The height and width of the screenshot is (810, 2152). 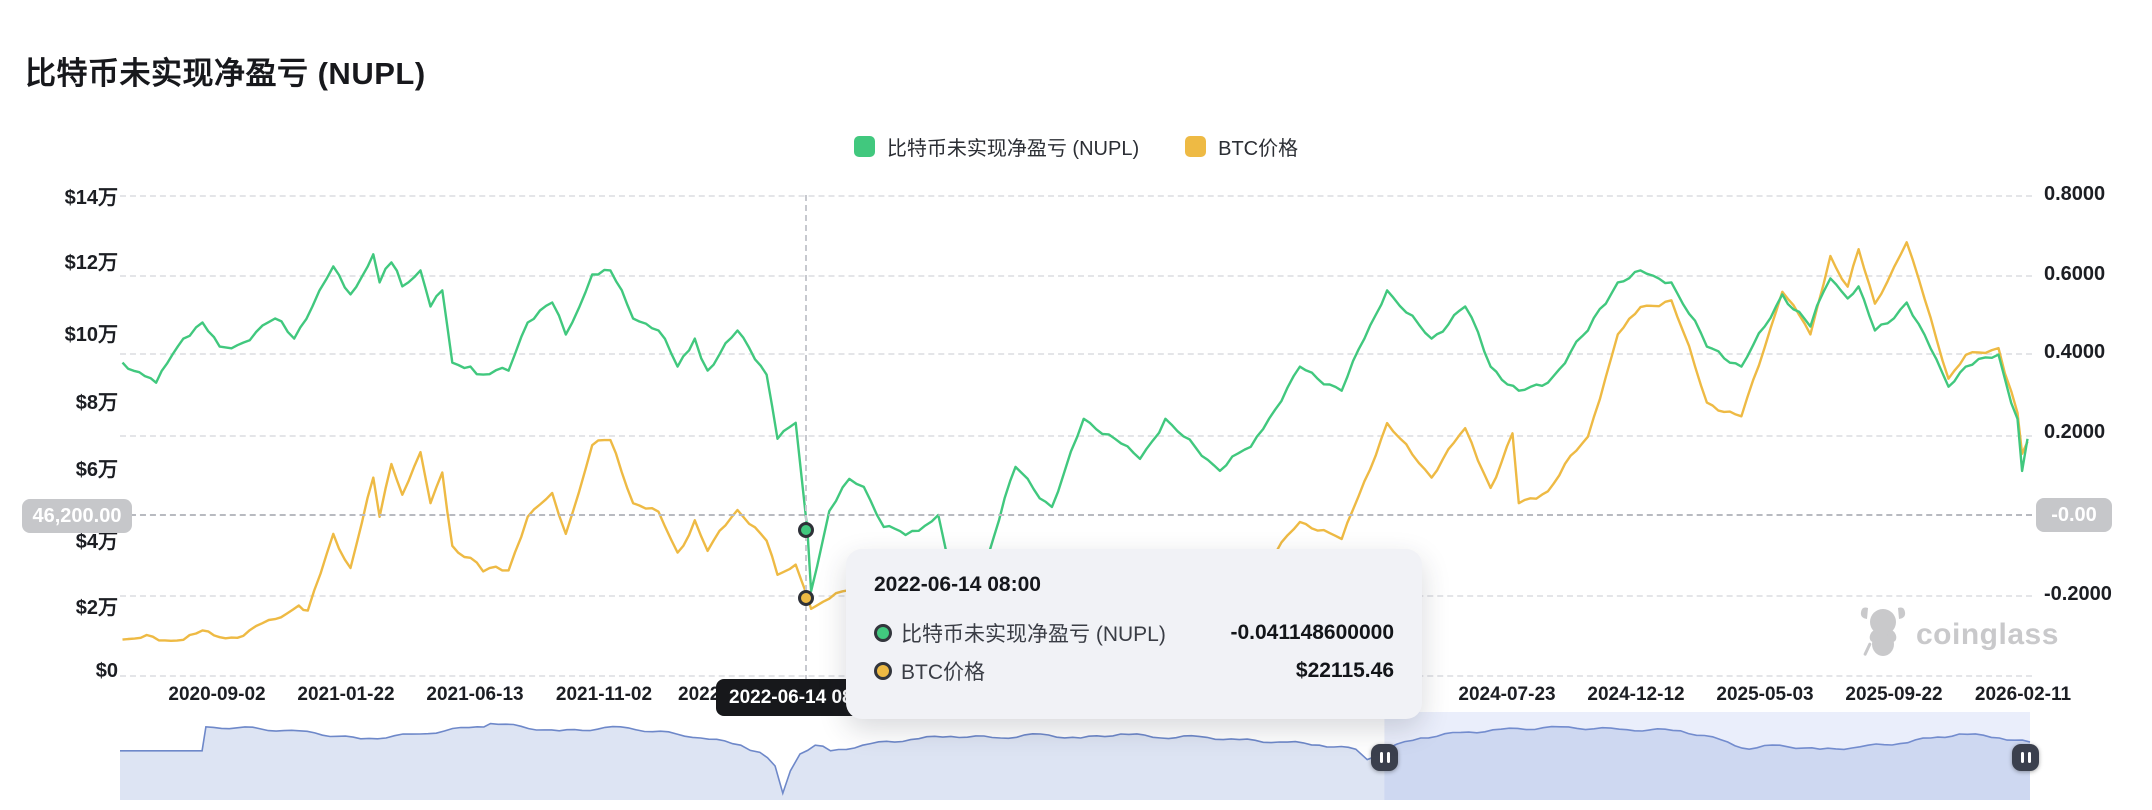 What do you see at coordinates (346, 694) in the screenshot?
I see `x-tick-label: 2021-01-22` at bounding box center [346, 694].